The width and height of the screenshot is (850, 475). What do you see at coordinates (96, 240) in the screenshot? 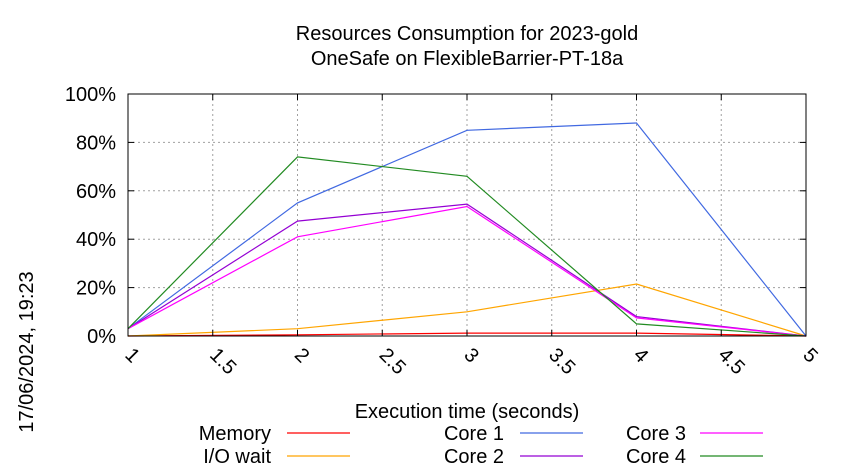
I see `y-tick-label: 40%` at bounding box center [96, 240].